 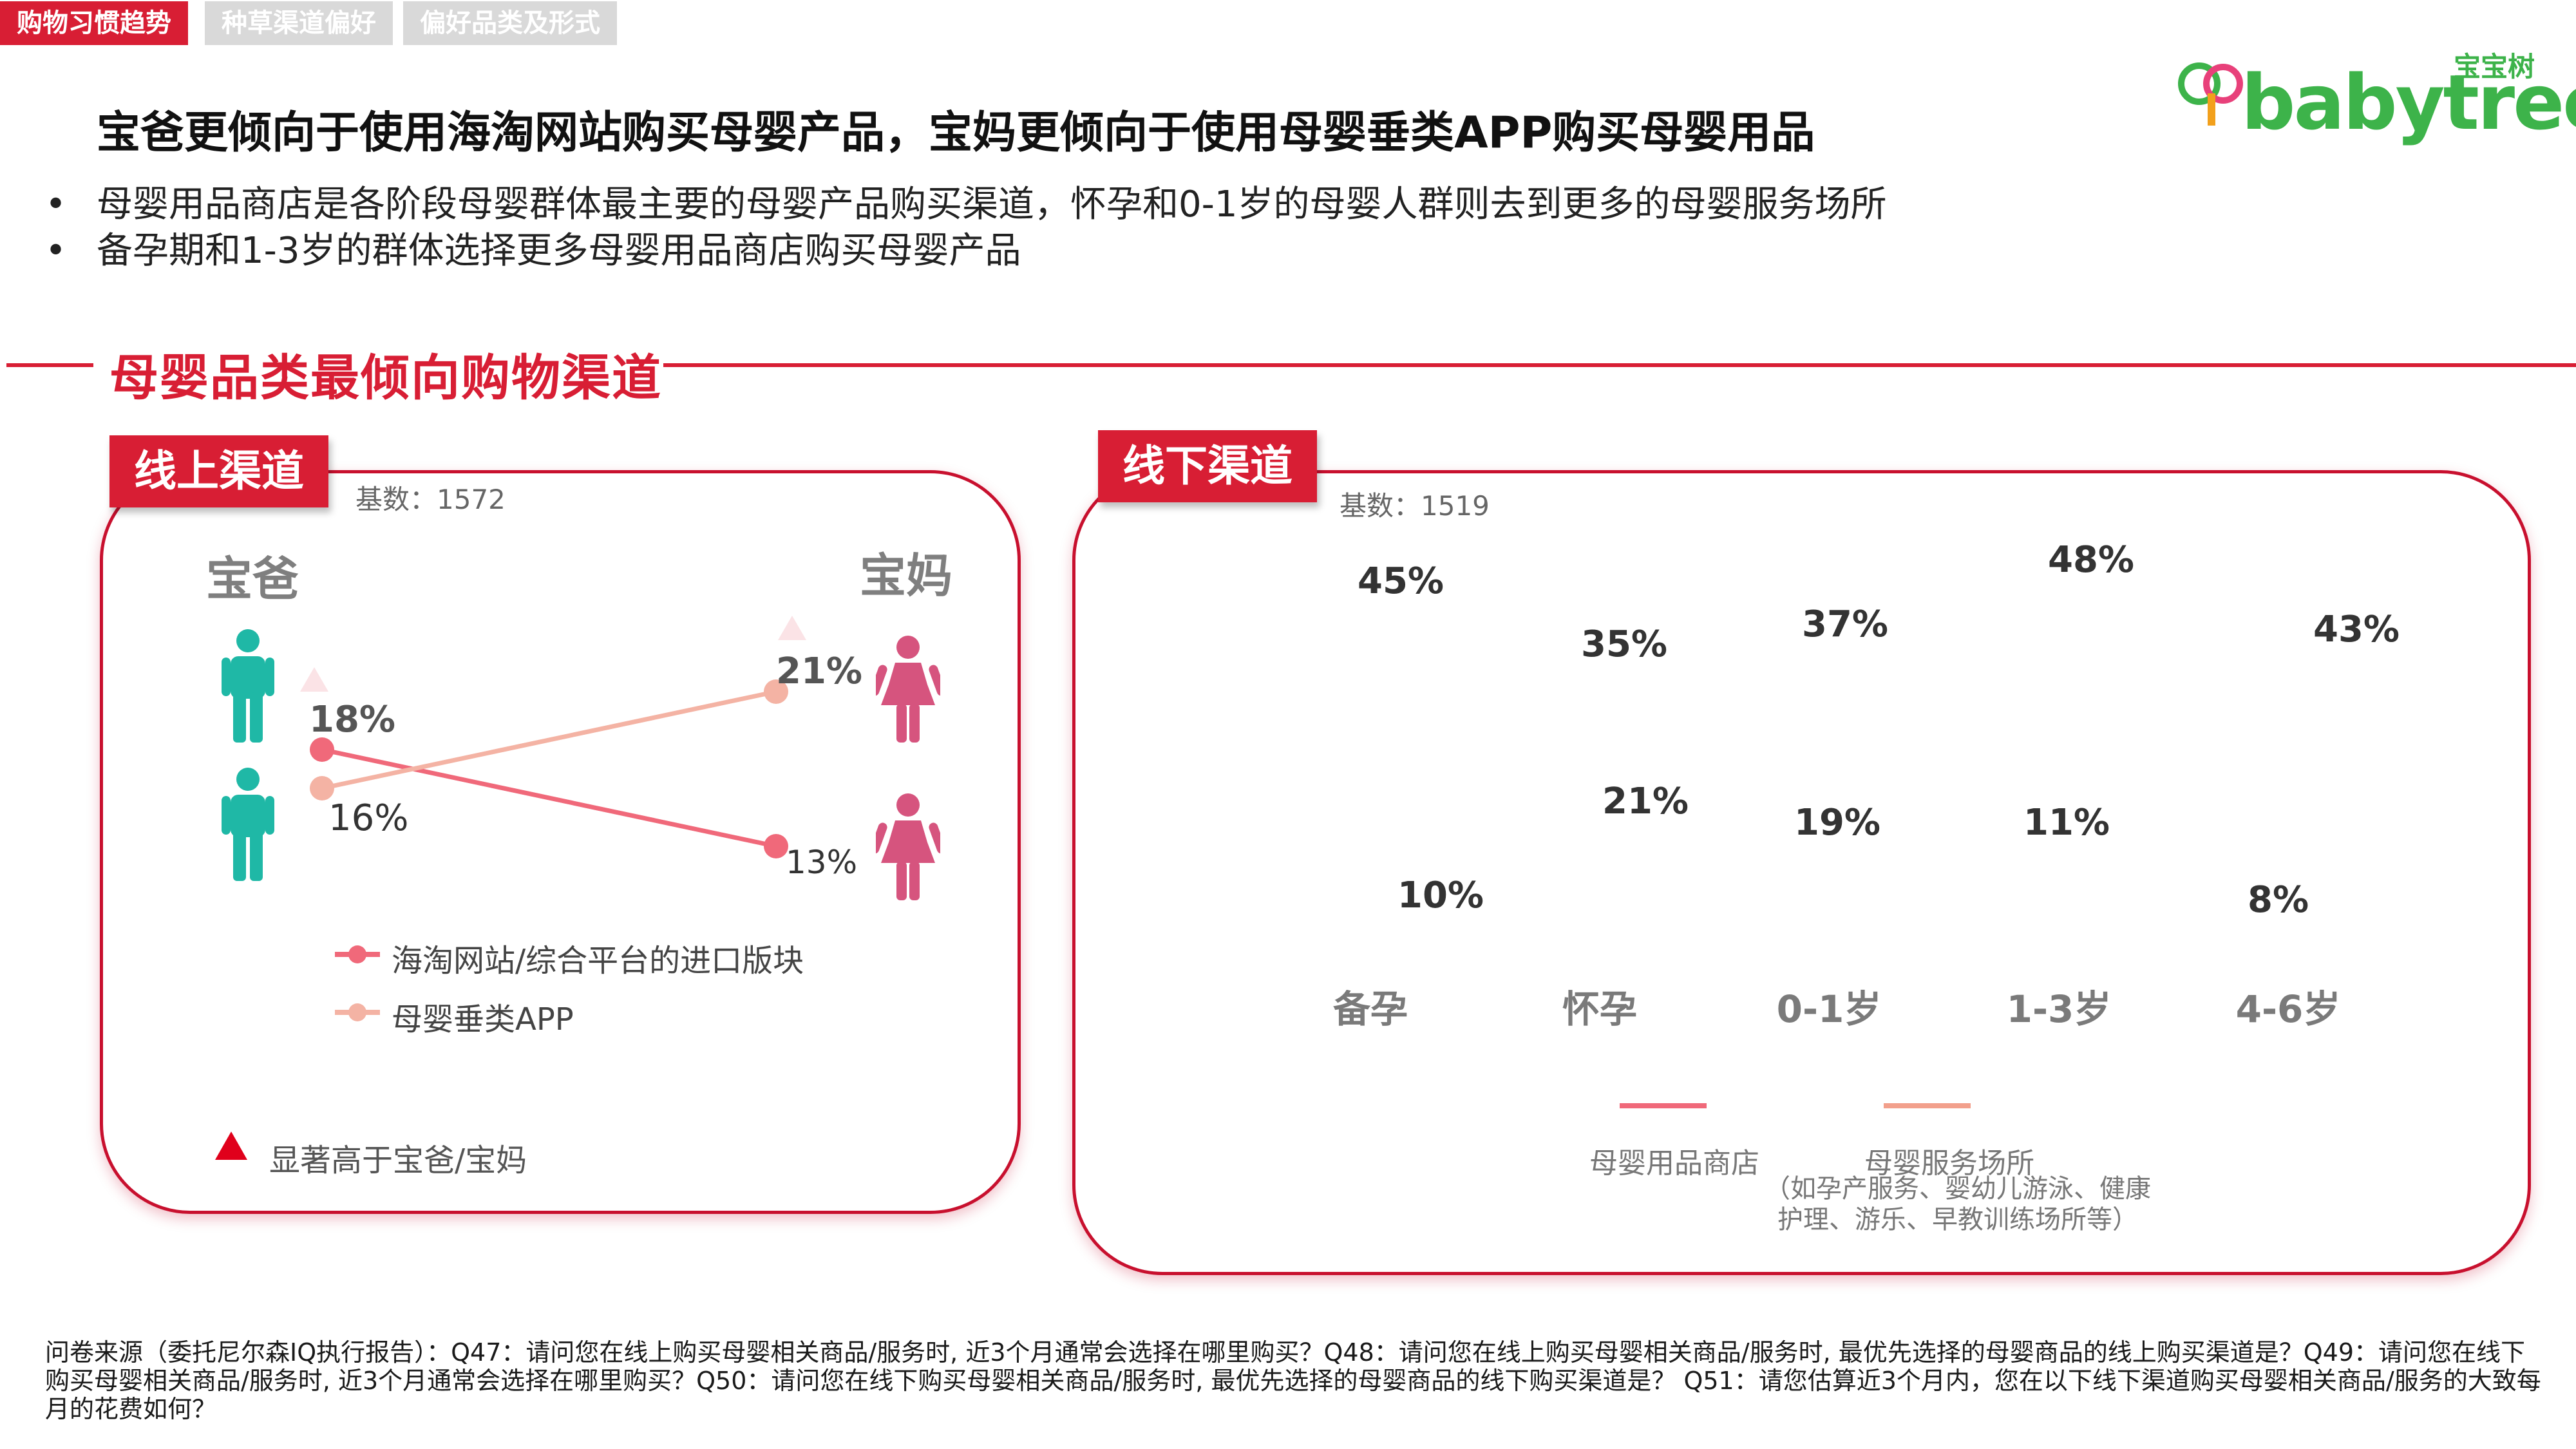 I want to click on tab-category-preference: 偏好品类及形式, so click(x=510, y=23).